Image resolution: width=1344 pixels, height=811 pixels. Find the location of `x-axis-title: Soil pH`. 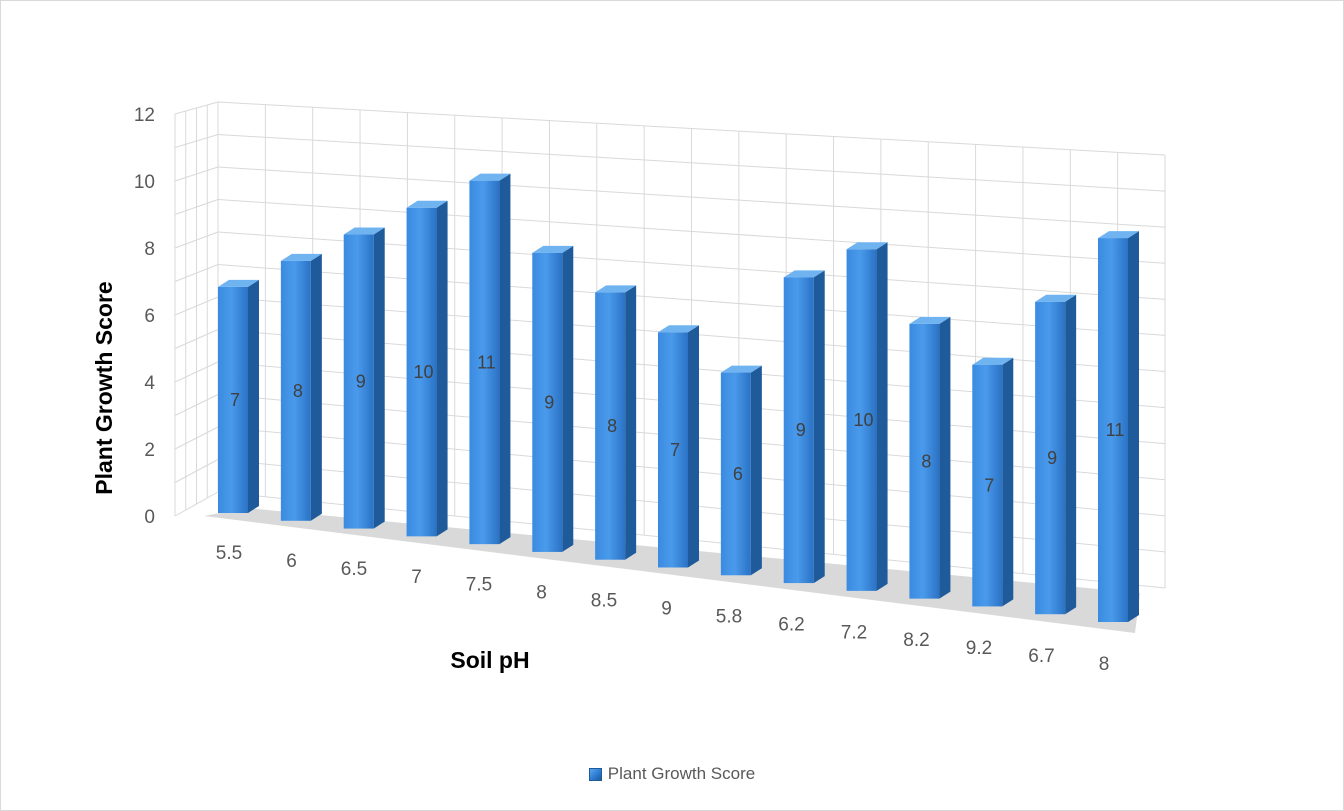

x-axis-title: Soil pH is located at coordinates (489, 660).